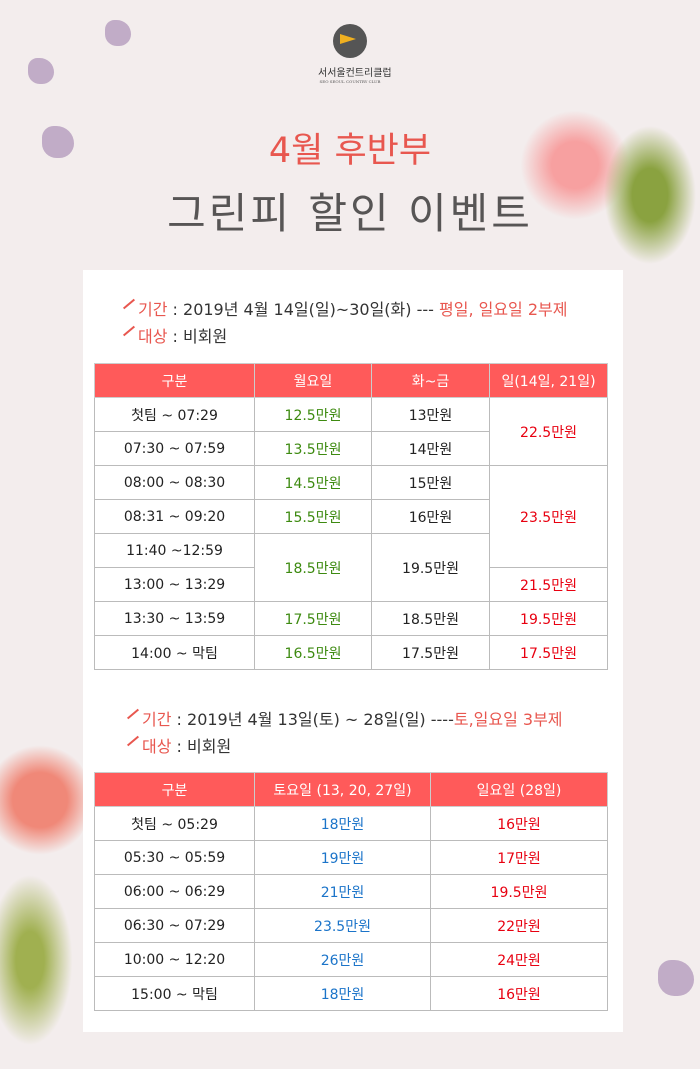 This screenshot has width=700, height=1069. What do you see at coordinates (519, 959) in the screenshot?
I see `price-cell: 24만원` at bounding box center [519, 959].